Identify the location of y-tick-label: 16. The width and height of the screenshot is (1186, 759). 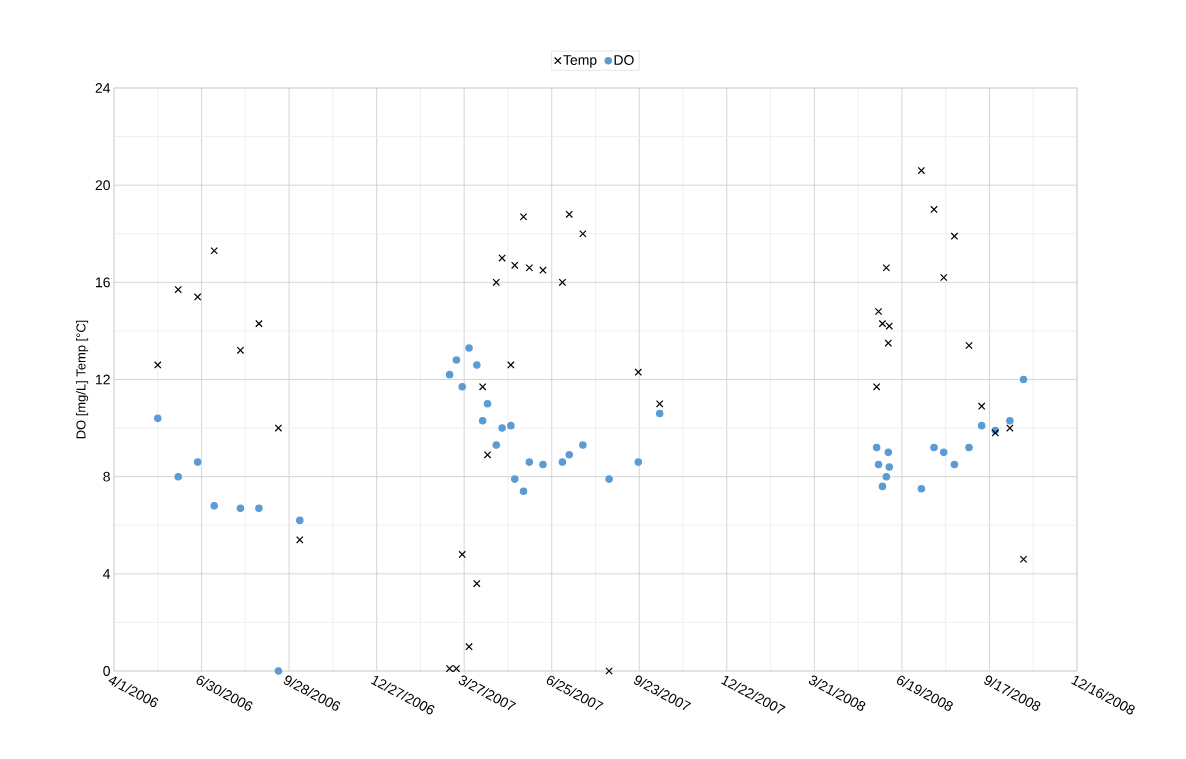
(103, 282).